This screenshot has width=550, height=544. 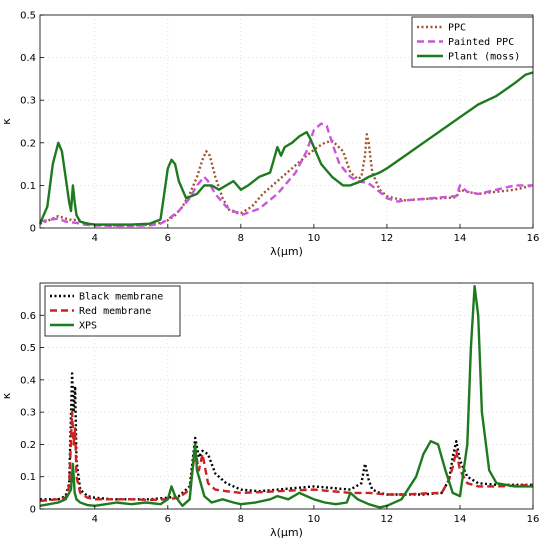 What do you see at coordinates (484, 57) in the screenshot?
I see `legend-entry-label: Plant (moss)` at bounding box center [484, 57].